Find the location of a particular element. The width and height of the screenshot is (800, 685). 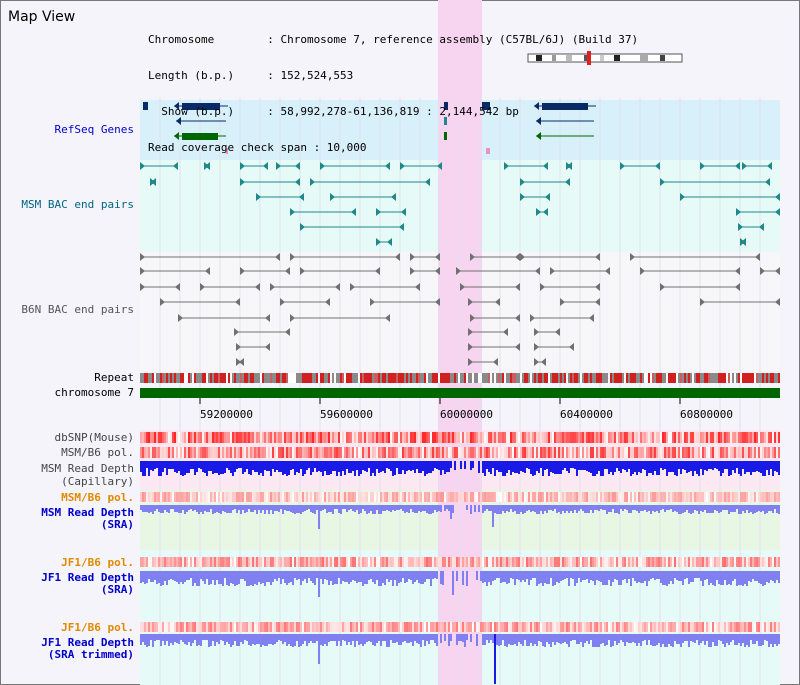

track-label-jf1-depth: JF1 Read Depth is located at coordinates (87, 577).